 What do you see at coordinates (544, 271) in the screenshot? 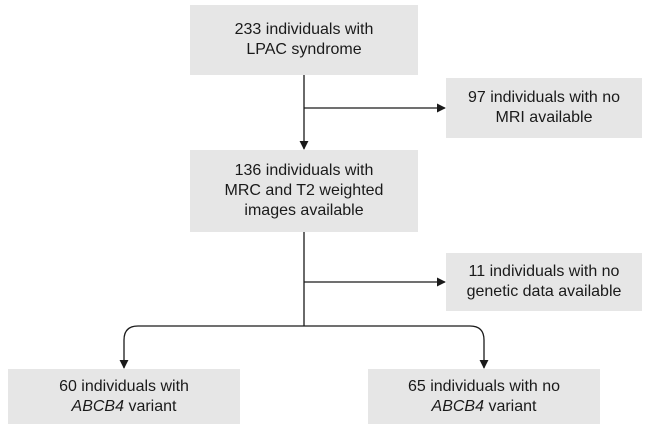
I see `box-excluded-genetic-line1: 11 individuals with no` at bounding box center [544, 271].